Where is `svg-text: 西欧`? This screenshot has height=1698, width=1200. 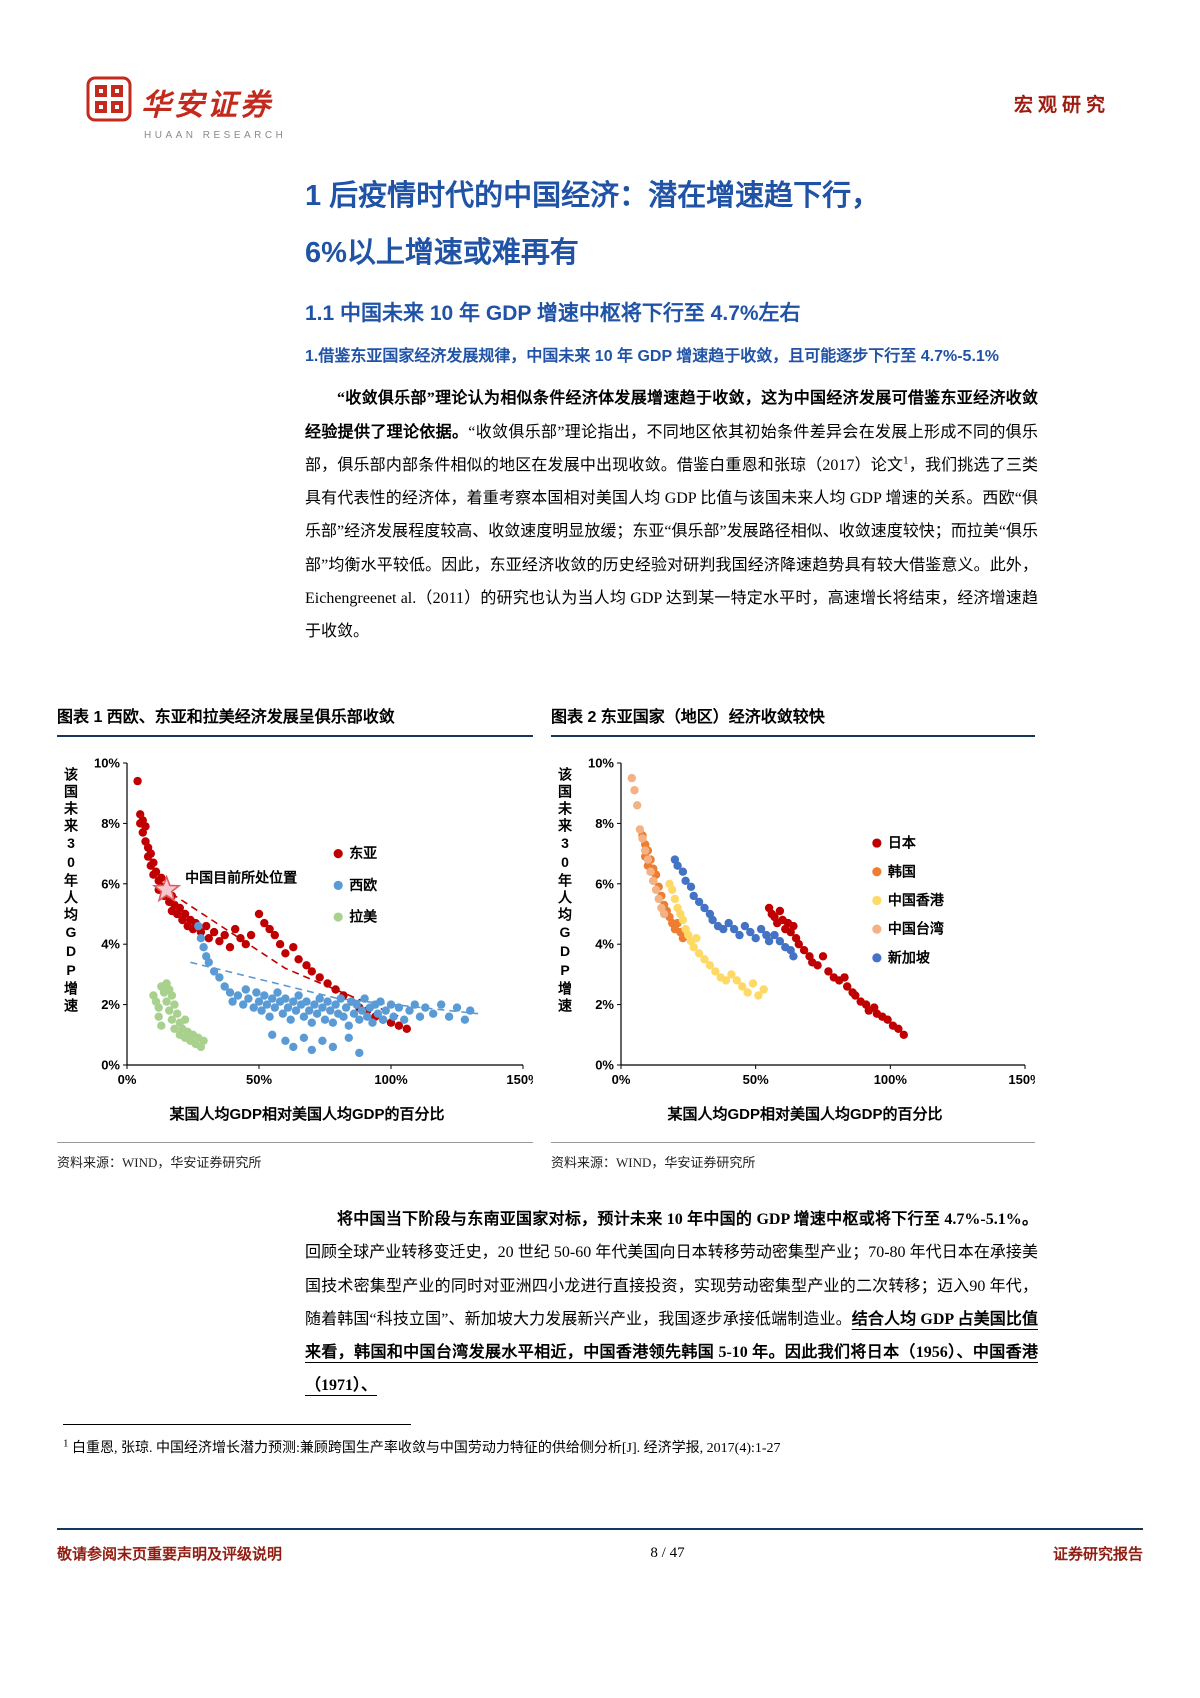
svg-text: 西欧 is located at coordinates (363, 885).